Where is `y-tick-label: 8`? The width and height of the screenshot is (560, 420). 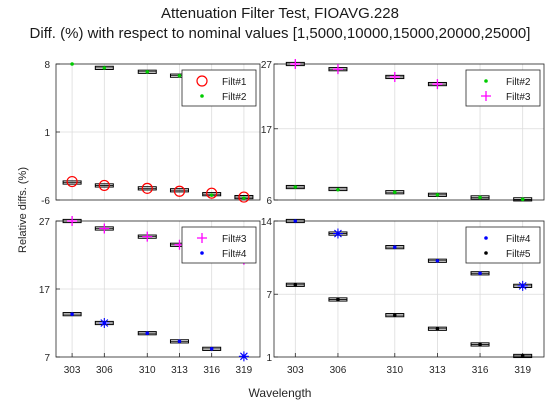 y-tick-label: 8 is located at coordinates (47, 65).